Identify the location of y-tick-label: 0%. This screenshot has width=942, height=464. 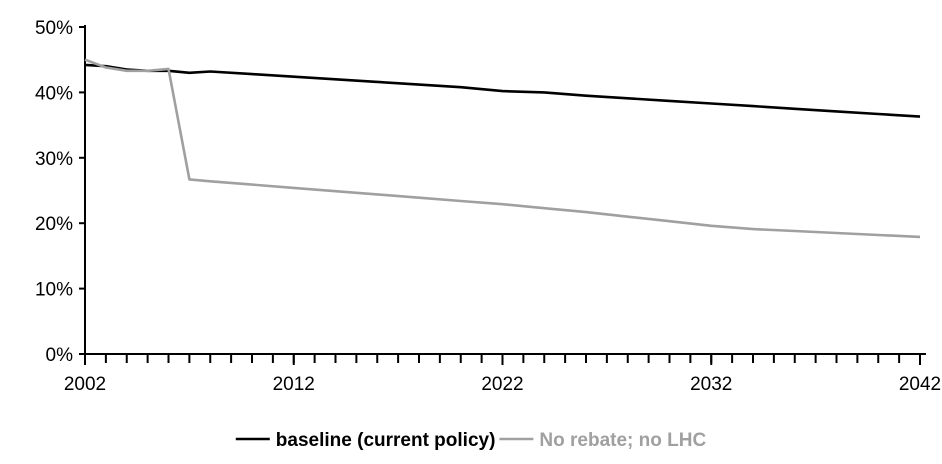
(60, 355).